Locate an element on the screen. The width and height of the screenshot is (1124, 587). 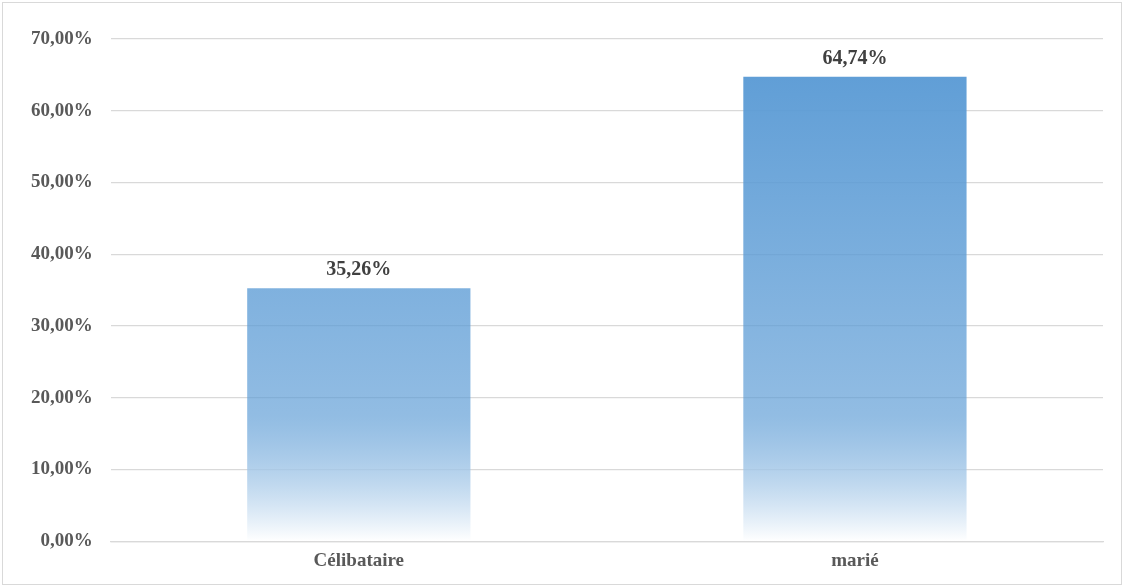
y-tick-label: 20,00% is located at coordinates (62, 396).